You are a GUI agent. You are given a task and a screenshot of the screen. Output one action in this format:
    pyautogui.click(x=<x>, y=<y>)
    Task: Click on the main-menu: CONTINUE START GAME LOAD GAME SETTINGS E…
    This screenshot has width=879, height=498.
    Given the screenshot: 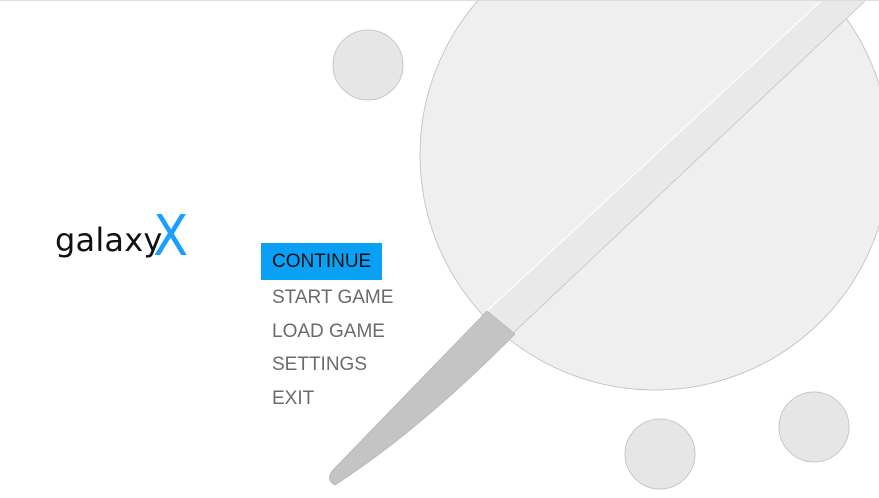 What is the action you would take?
    pyautogui.click(x=332, y=328)
    